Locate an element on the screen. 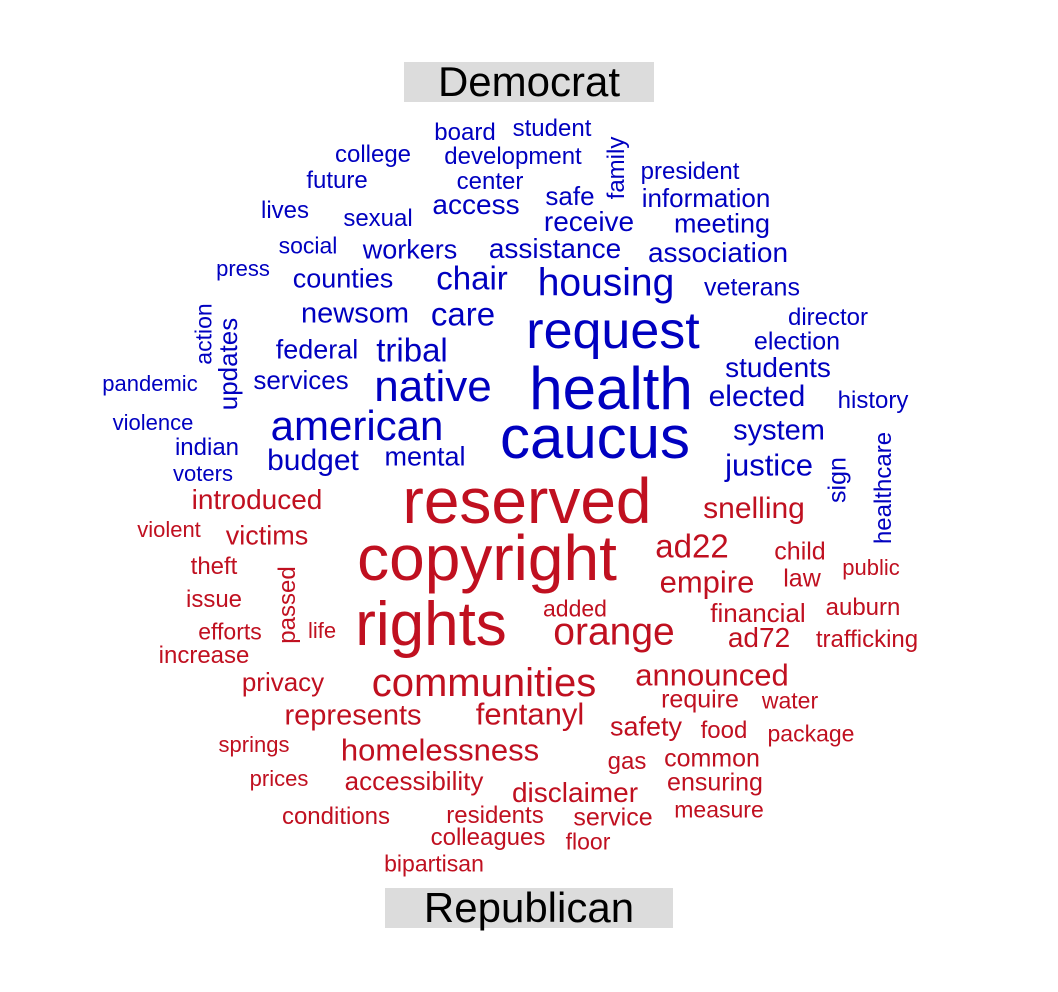  word-accessibility: accessibility is located at coordinates (414, 781).